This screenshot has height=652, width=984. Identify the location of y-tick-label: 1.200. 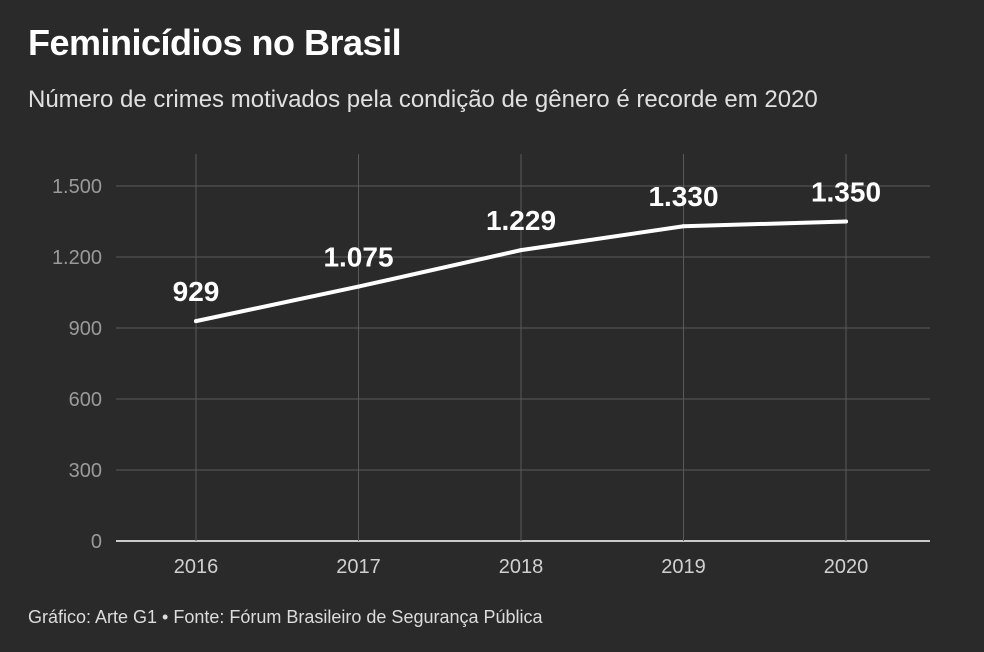
(77, 258).